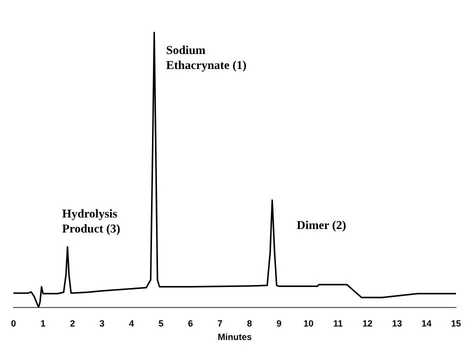 Image resolution: width=474 pixels, height=353 pixels. Describe the element at coordinates (338, 323) in the screenshot. I see `x-tick-label: 11` at that location.